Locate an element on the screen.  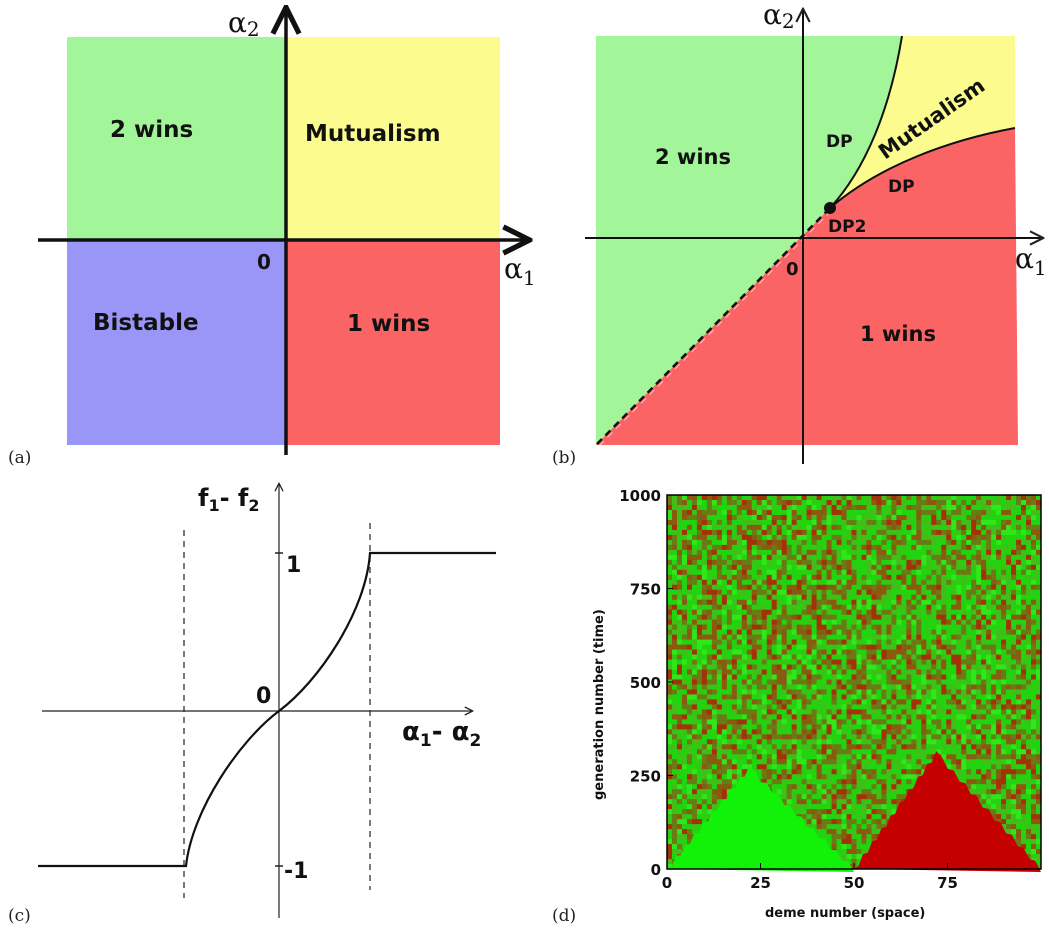
heatmap is located at coordinates (854, 683).